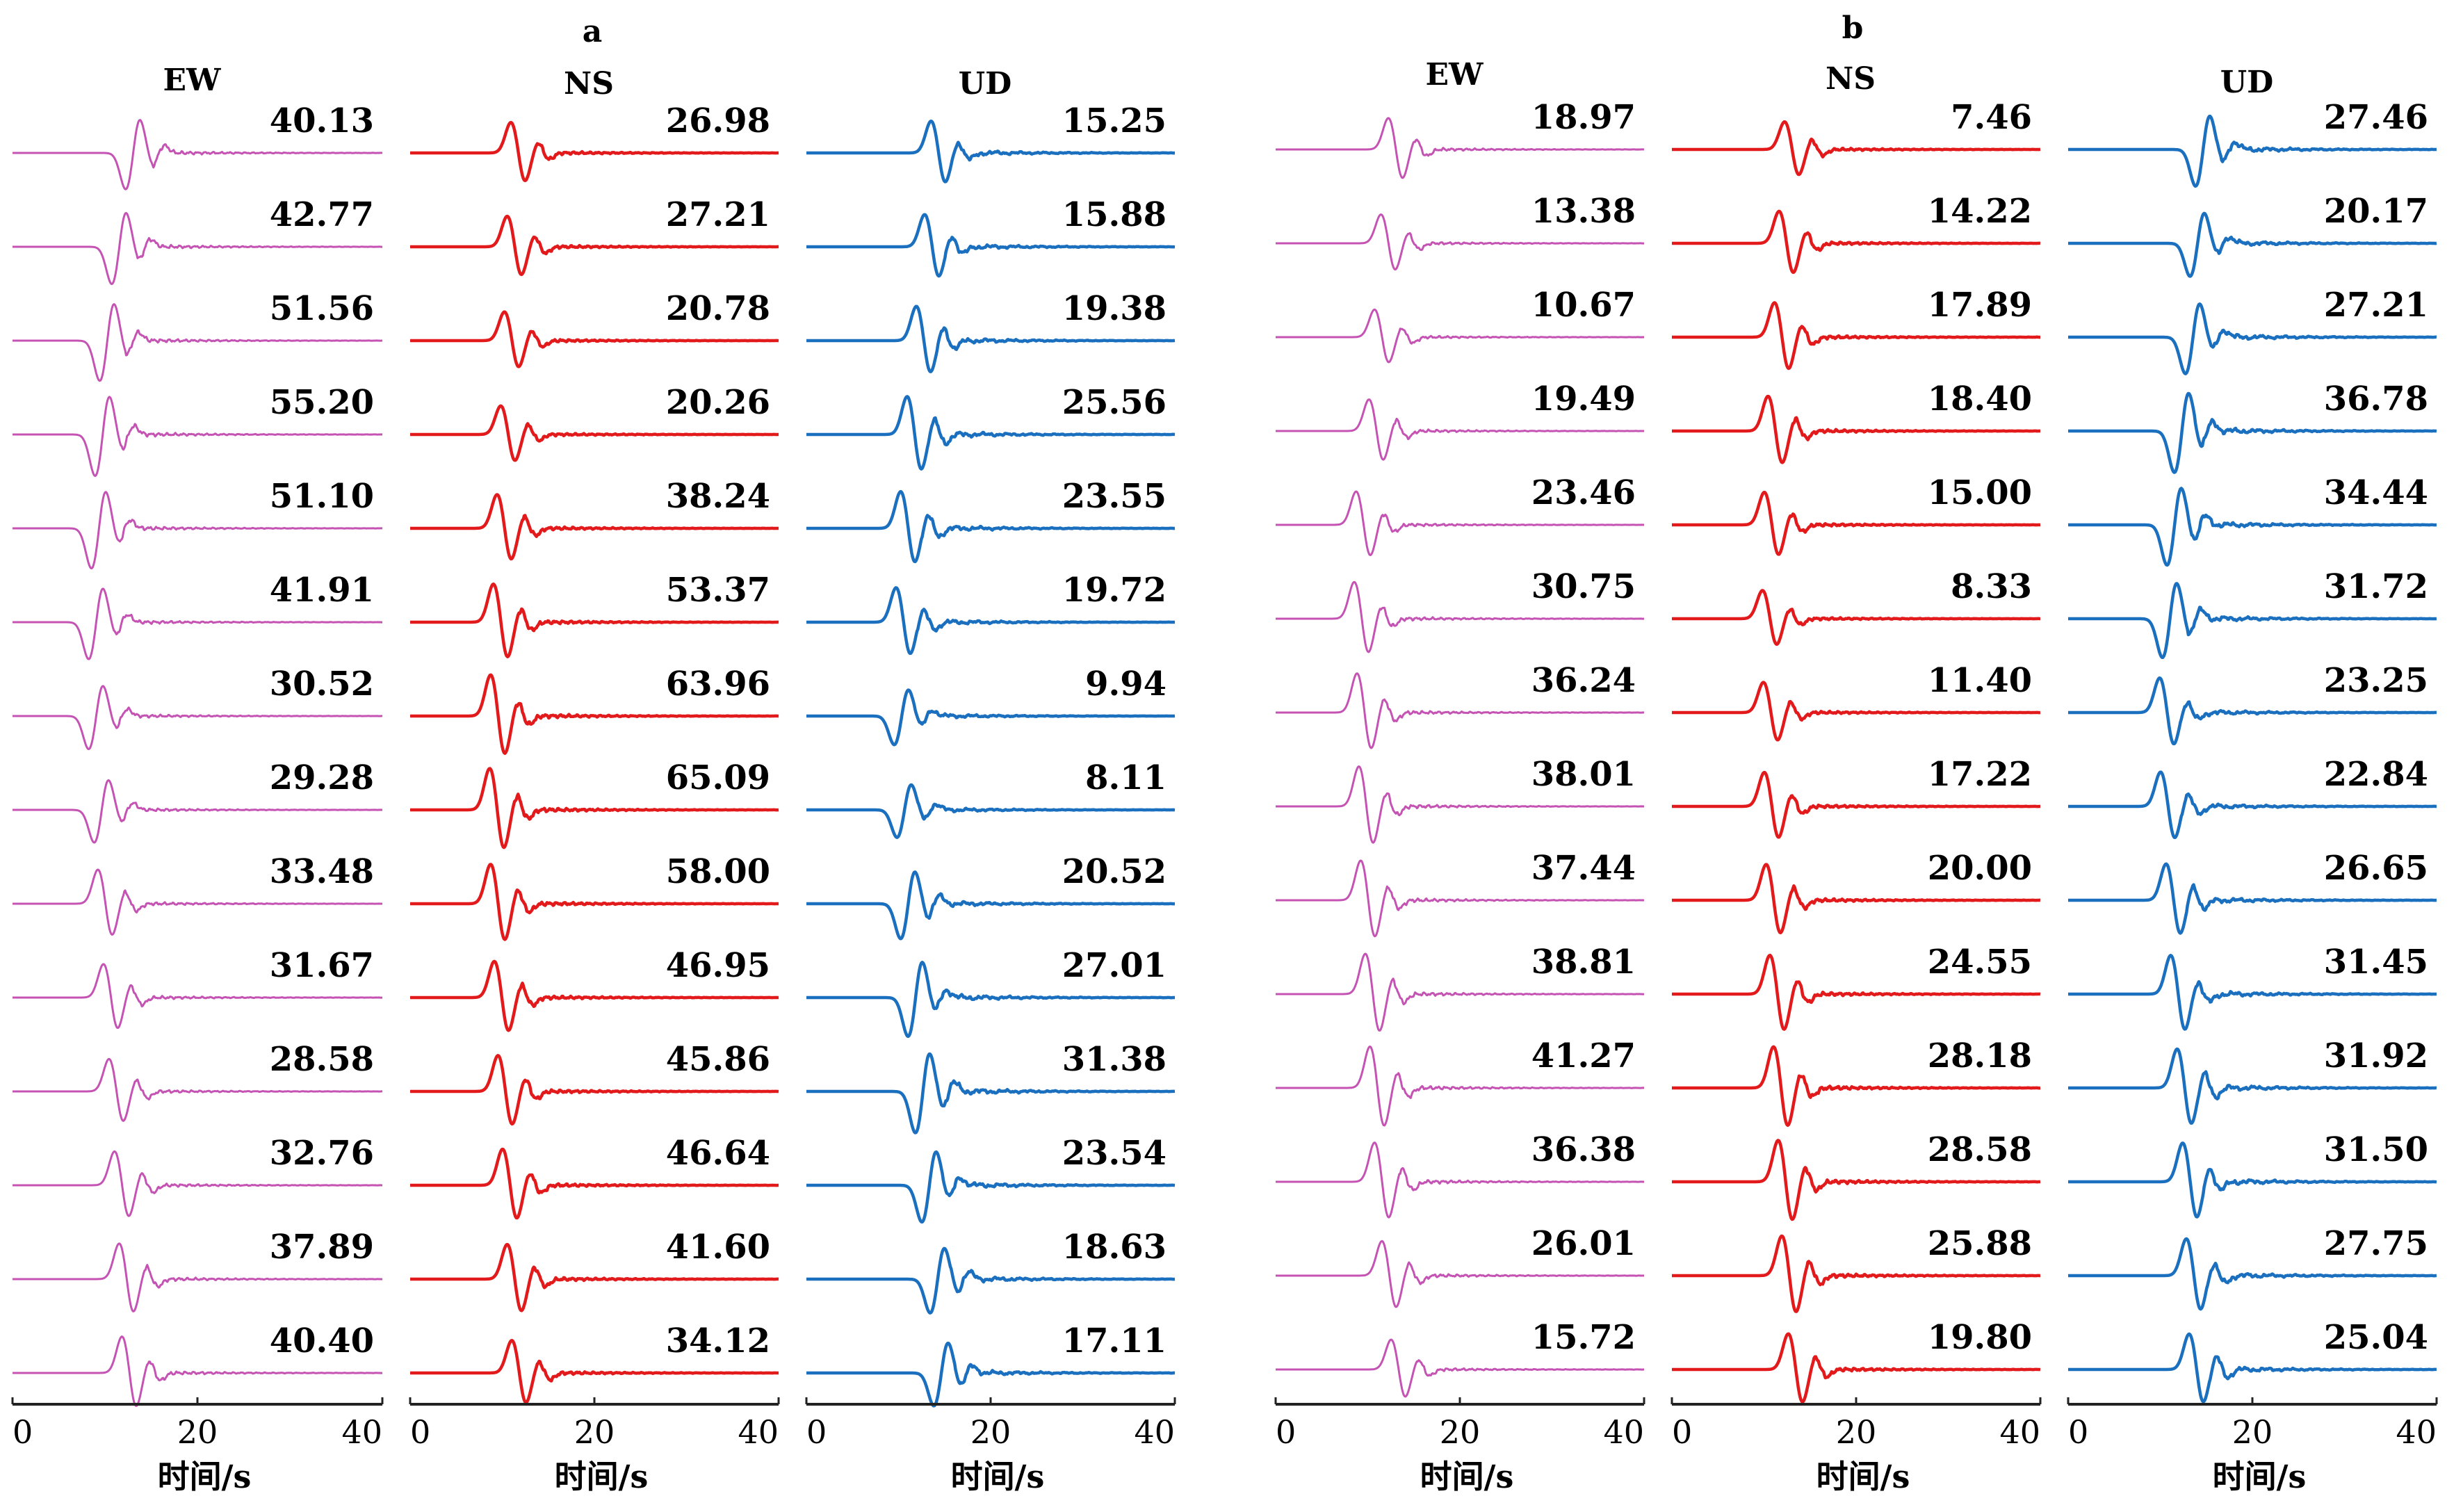  What do you see at coordinates (1114, 590) in the screenshot?
I see `amplitude-label: 19.72` at bounding box center [1114, 590].